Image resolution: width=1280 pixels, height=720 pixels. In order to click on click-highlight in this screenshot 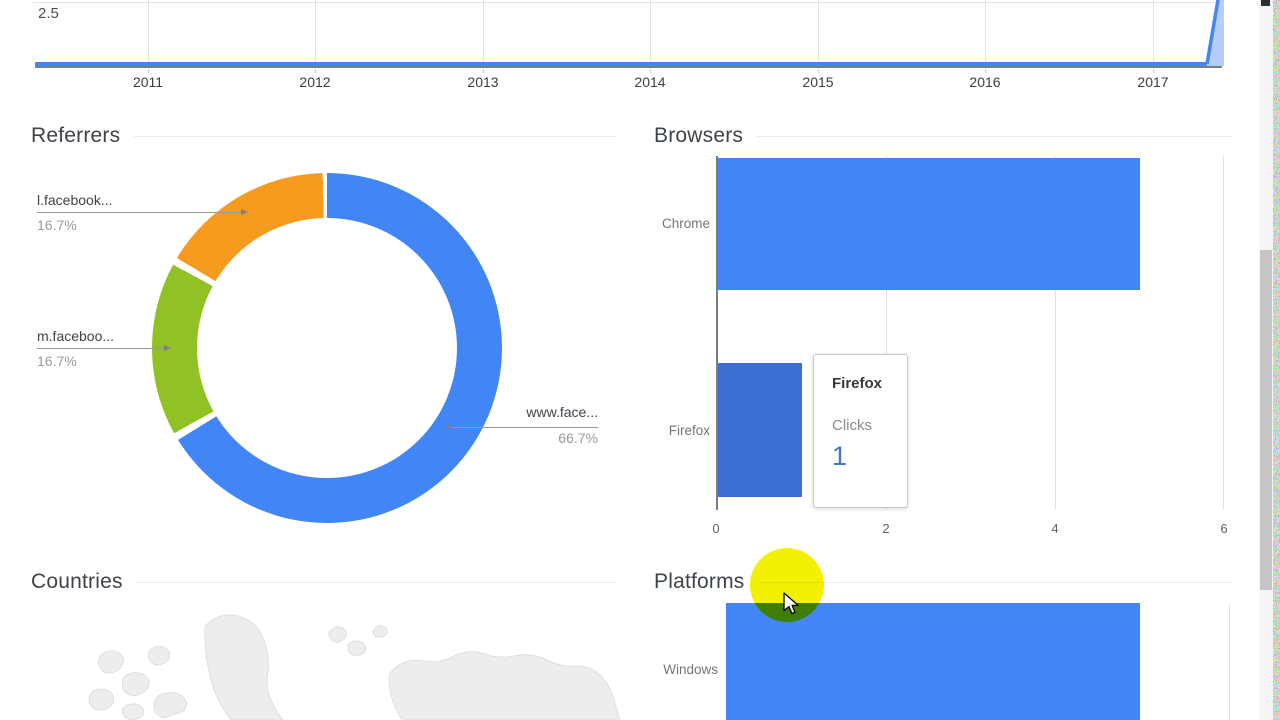, I will do `click(787, 585)`.